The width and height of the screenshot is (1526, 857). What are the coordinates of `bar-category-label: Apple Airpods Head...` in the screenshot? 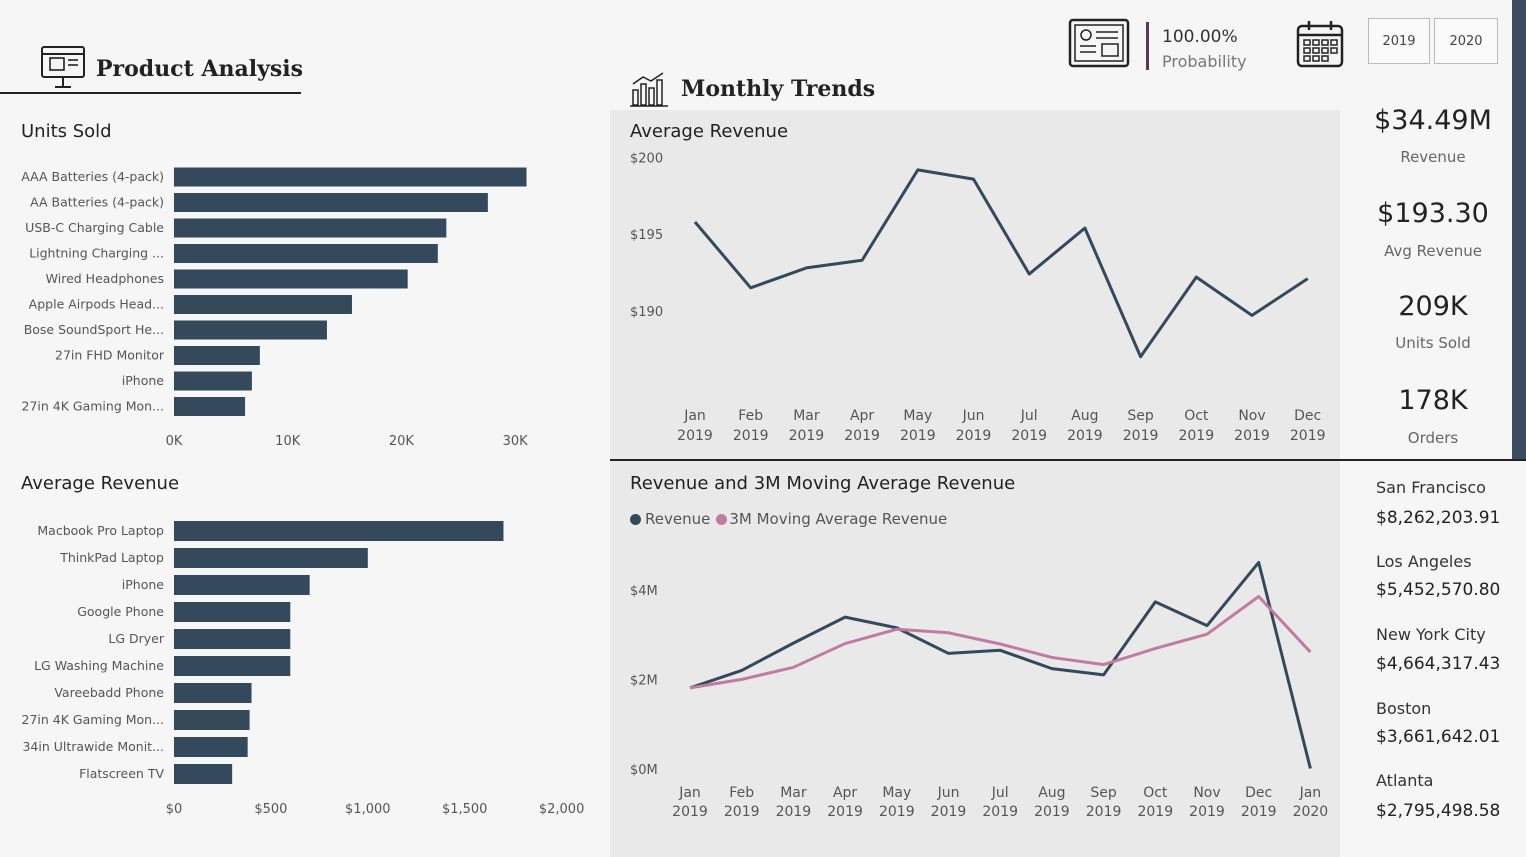 It's located at (96, 304).